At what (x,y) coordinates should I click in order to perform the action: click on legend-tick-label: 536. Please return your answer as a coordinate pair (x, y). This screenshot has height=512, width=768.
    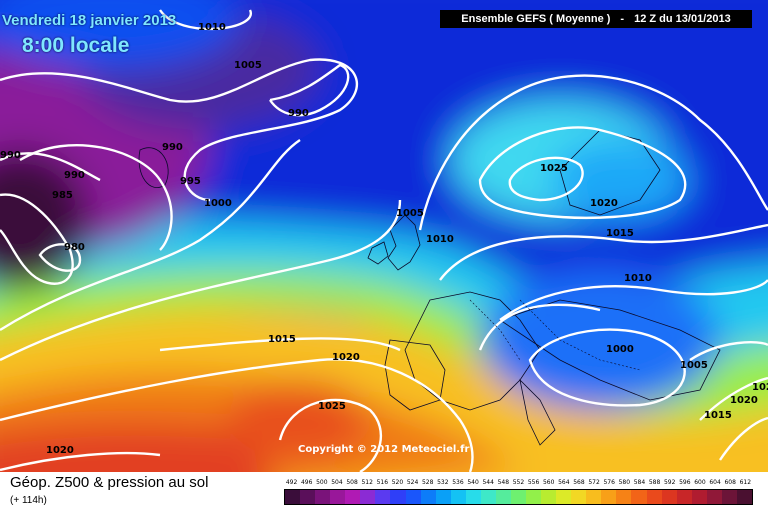
    Looking at the image, I should click on (458, 482).